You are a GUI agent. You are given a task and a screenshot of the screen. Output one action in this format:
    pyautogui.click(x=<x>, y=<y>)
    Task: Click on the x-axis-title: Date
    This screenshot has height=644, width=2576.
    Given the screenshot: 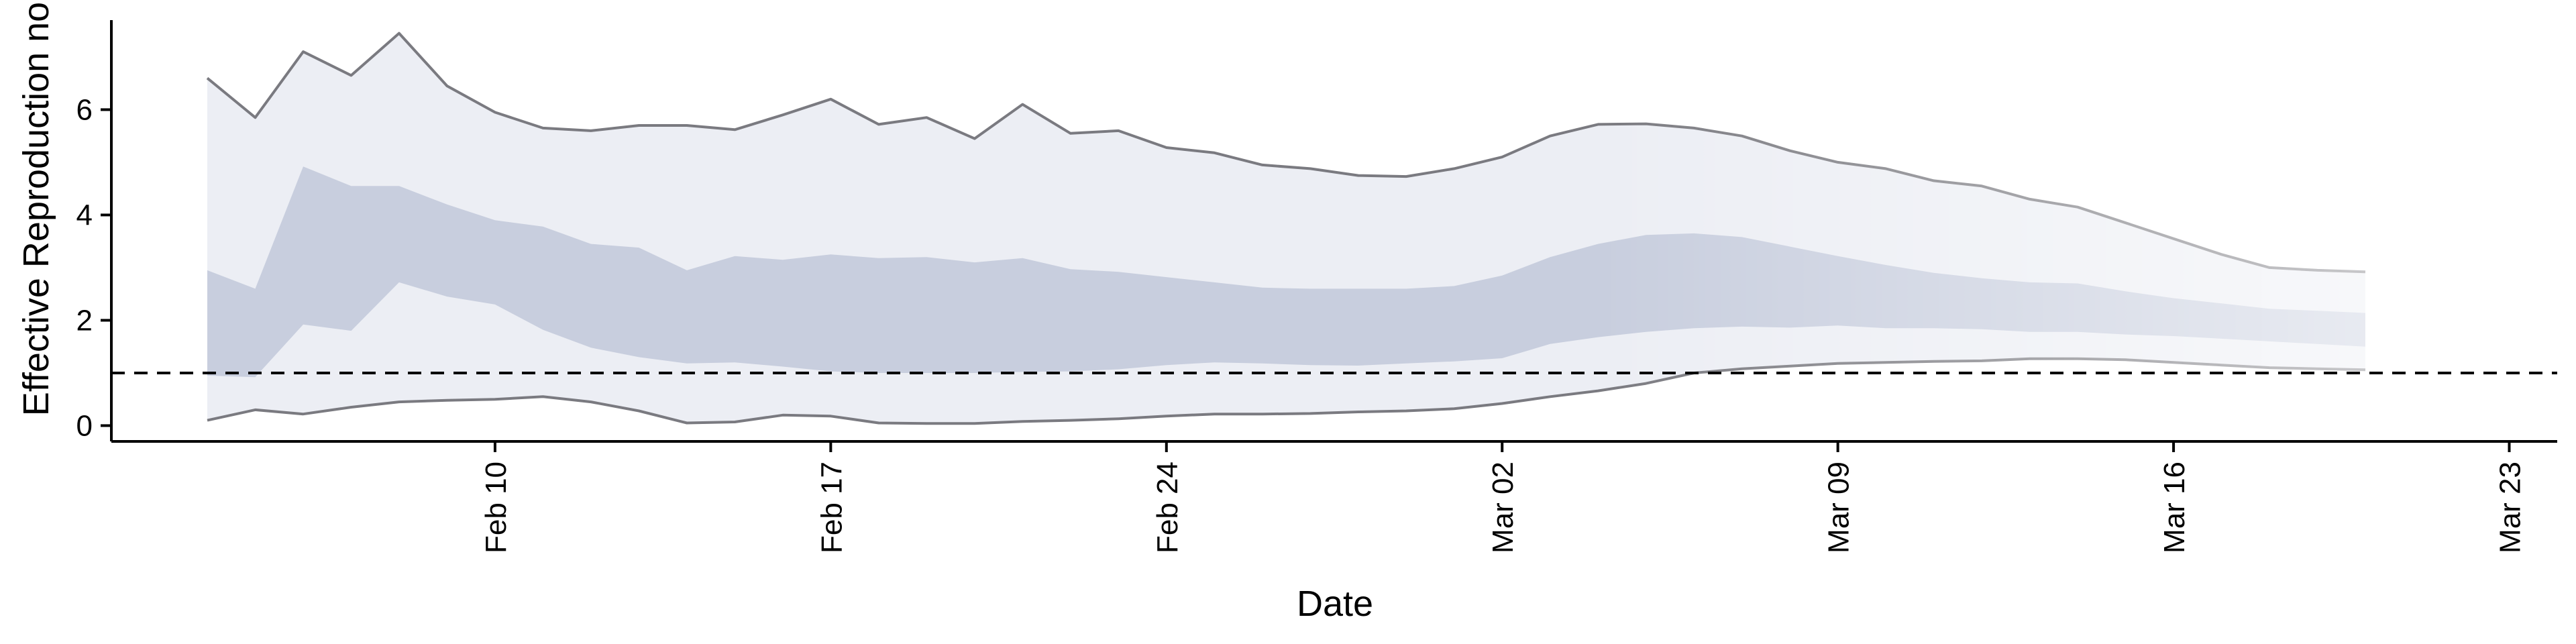 What is the action you would take?
    pyautogui.click(x=1335, y=604)
    